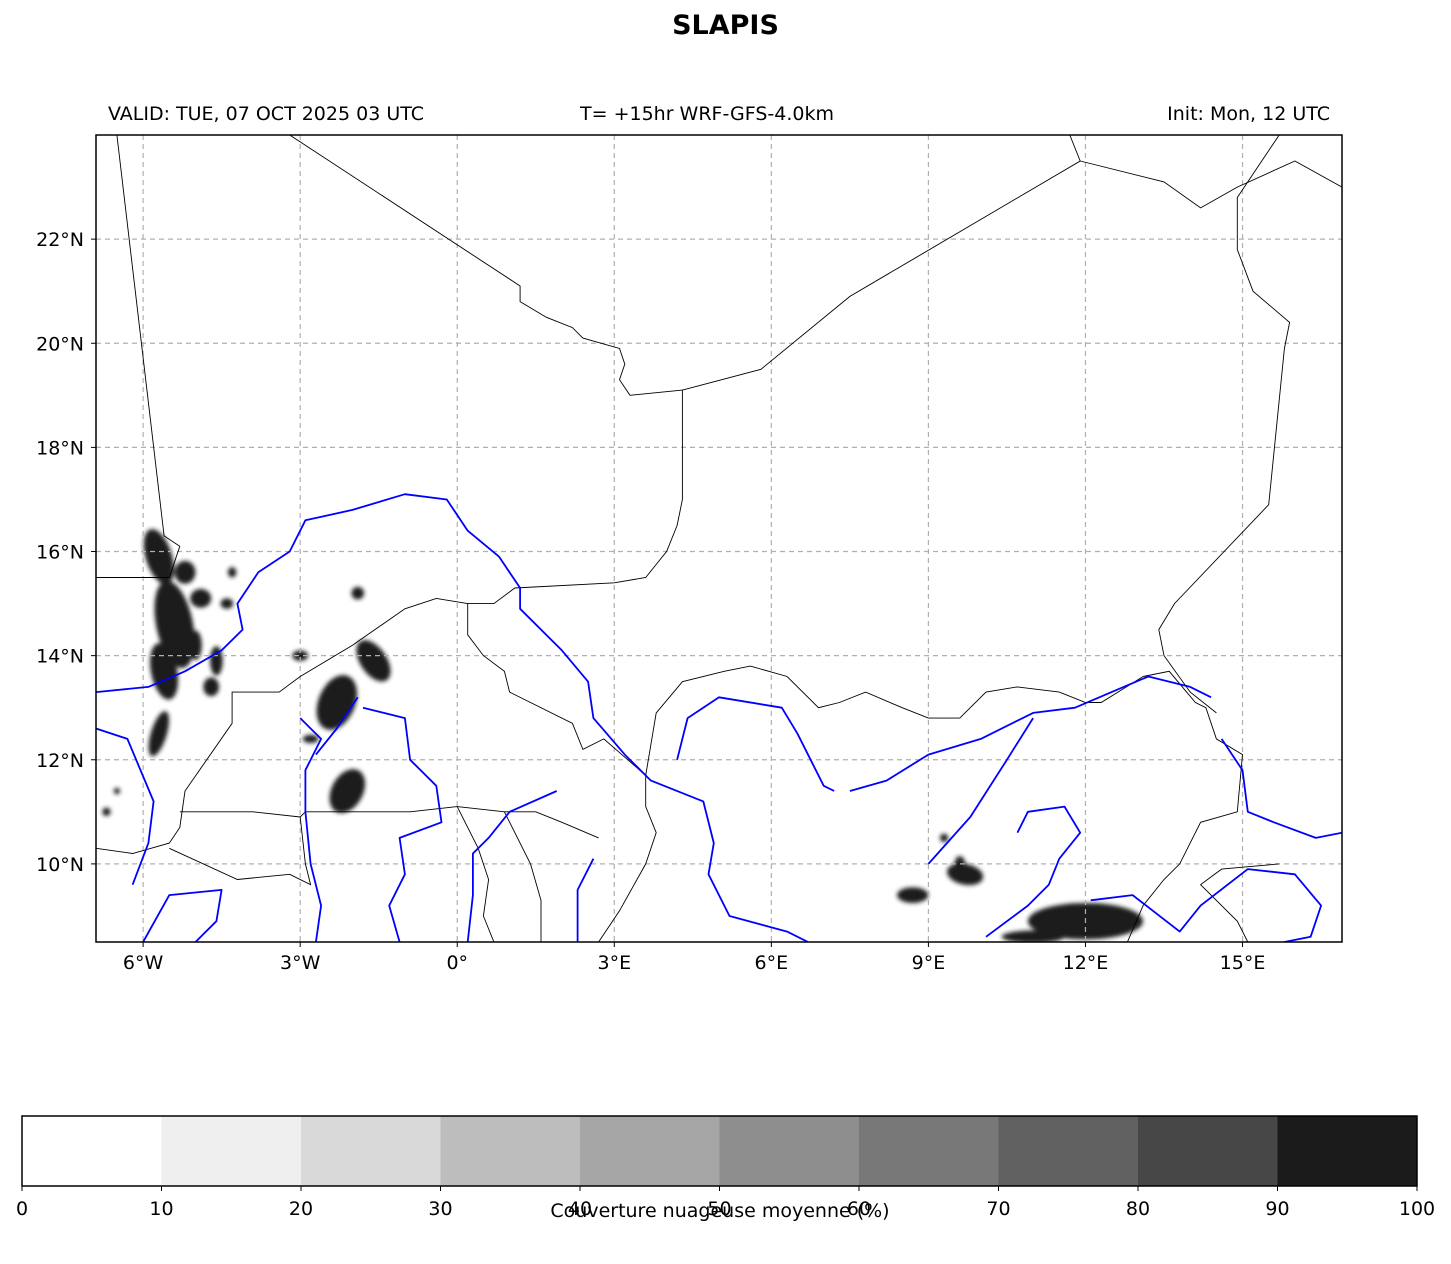  I want to click on colorbar-tick-label: 70, so click(998, 1209).